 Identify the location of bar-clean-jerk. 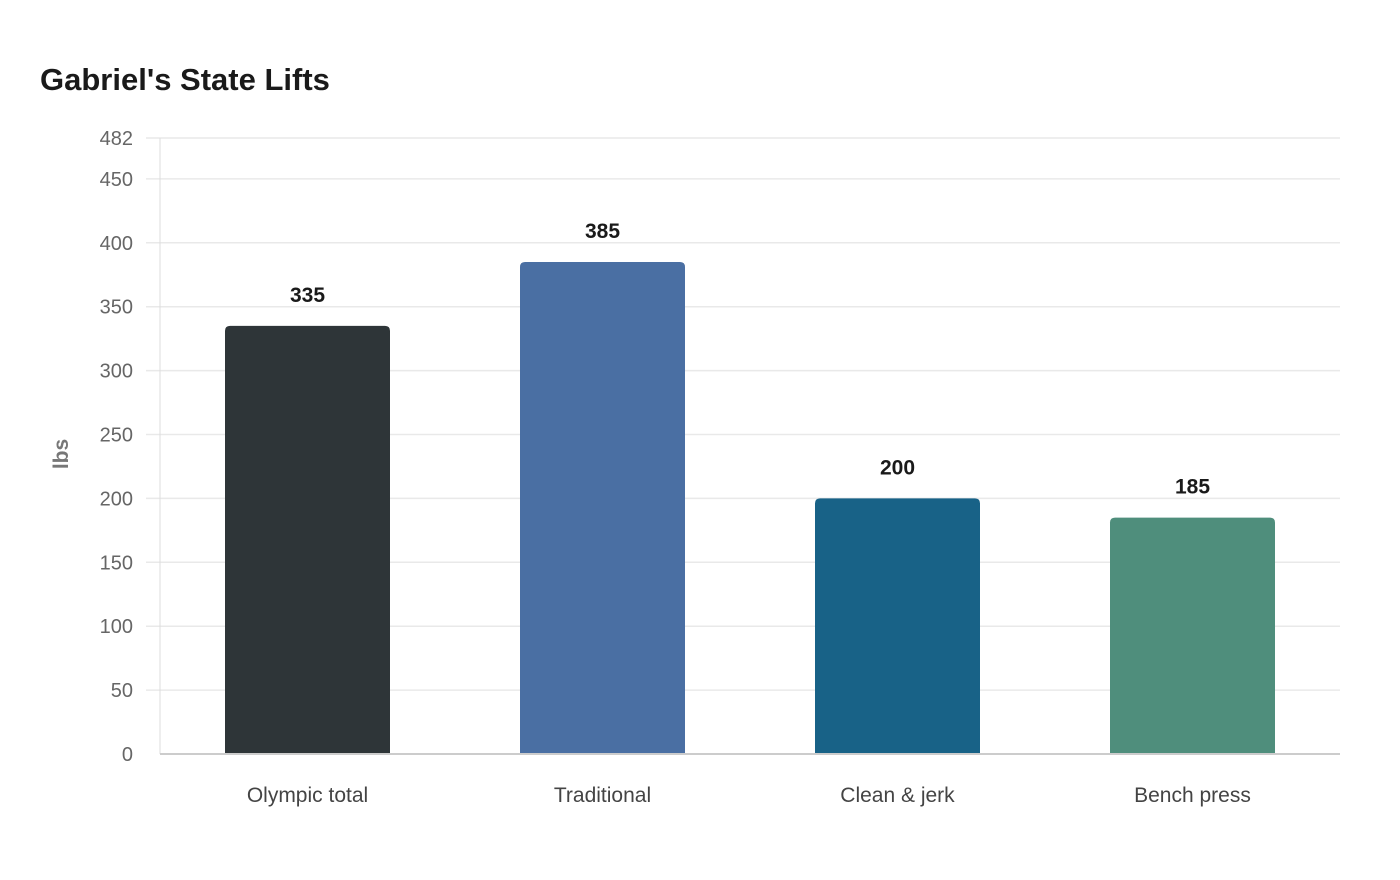
(897, 626).